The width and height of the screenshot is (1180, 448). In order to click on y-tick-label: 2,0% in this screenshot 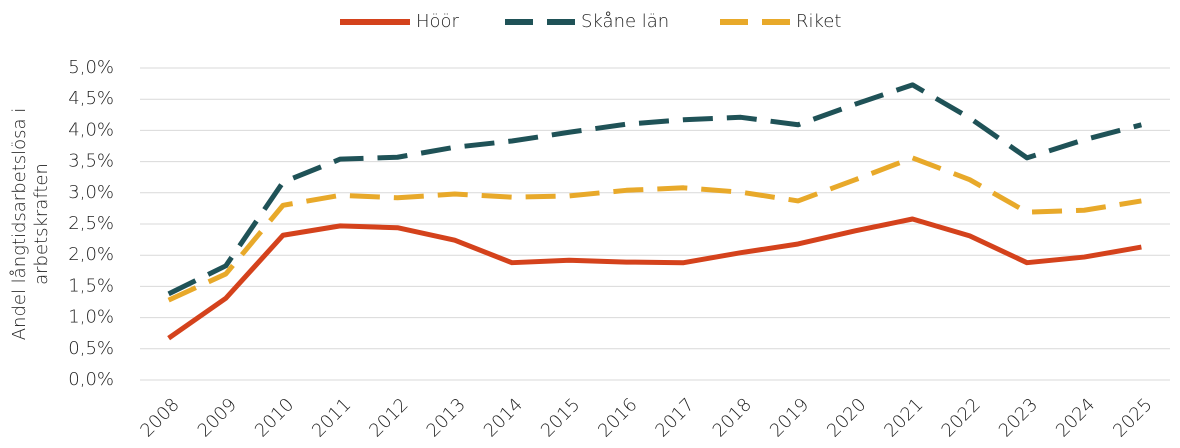, I will do `click(91, 254)`.